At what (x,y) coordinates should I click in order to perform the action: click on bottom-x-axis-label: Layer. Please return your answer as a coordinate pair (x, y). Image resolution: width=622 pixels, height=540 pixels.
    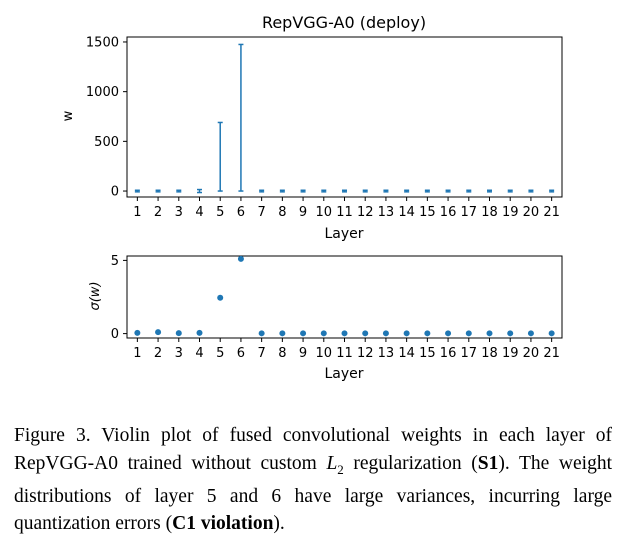
    Looking at the image, I should click on (343, 374).